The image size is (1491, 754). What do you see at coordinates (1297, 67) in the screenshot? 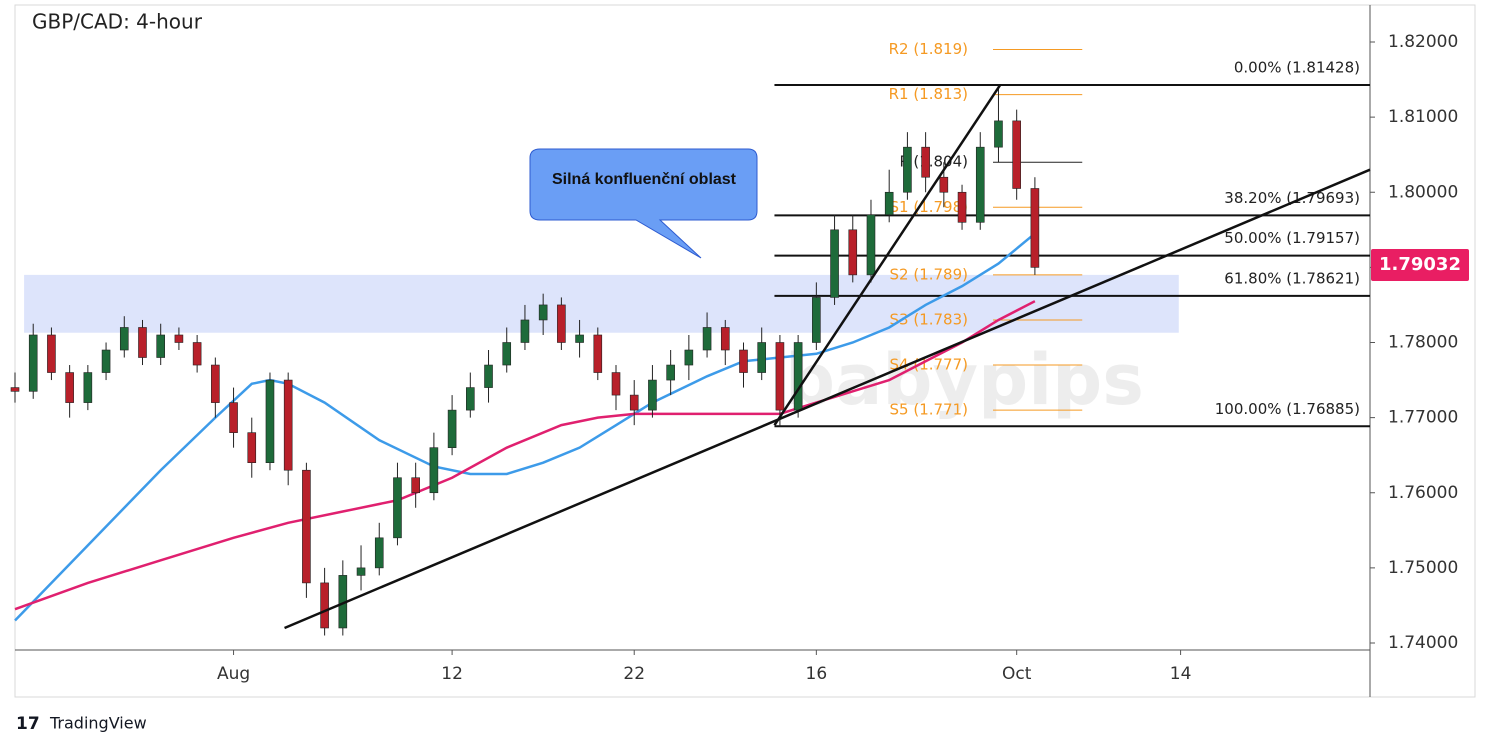
I see `fib-label: 0.00% (1.81428)` at bounding box center [1297, 67].